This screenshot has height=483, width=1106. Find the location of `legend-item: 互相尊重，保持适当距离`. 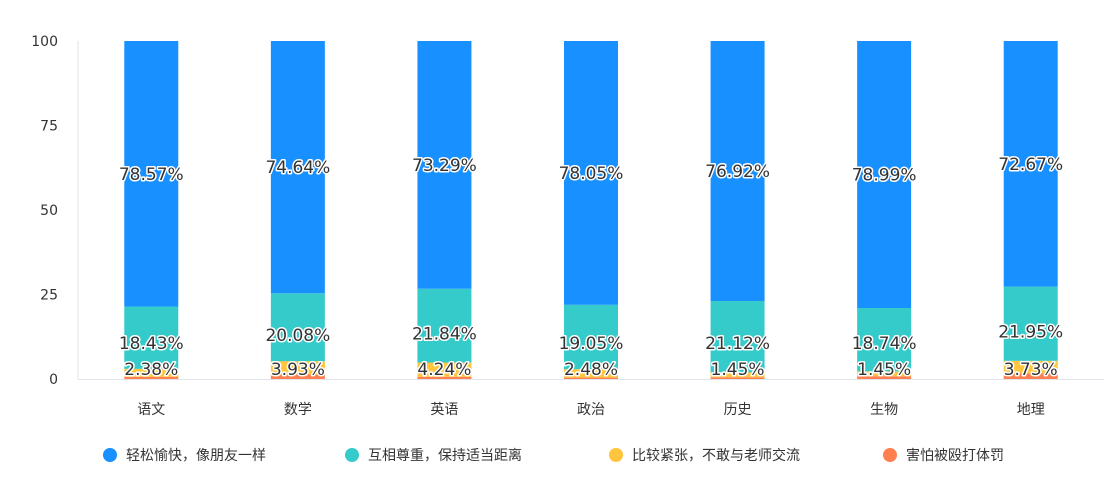

legend-item: 互相尊重，保持适当距离 is located at coordinates (433, 455).